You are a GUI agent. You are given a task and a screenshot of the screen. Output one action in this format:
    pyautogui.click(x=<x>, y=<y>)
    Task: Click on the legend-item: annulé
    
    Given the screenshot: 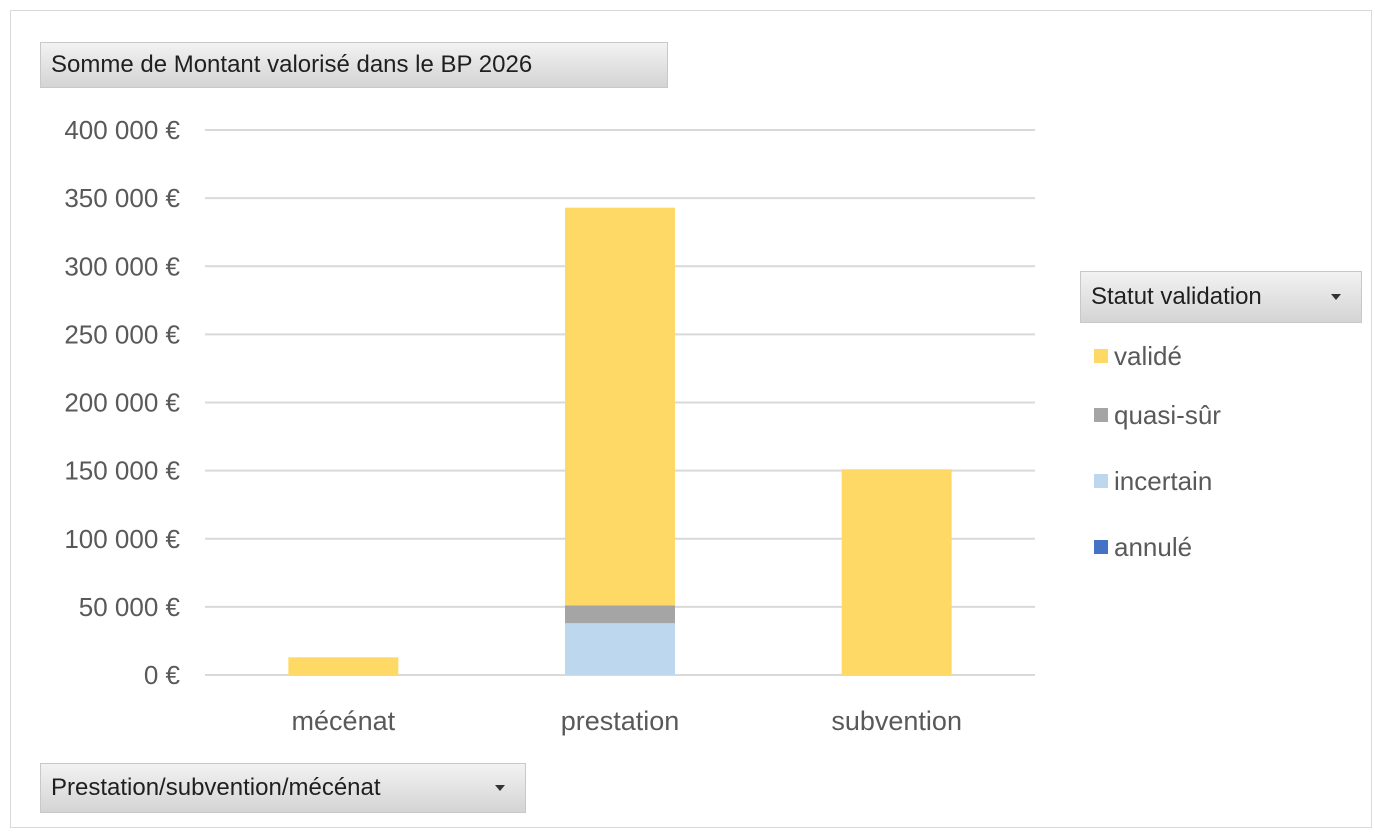 What is the action you would take?
    pyautogui.click(x=1157, y=547)
    